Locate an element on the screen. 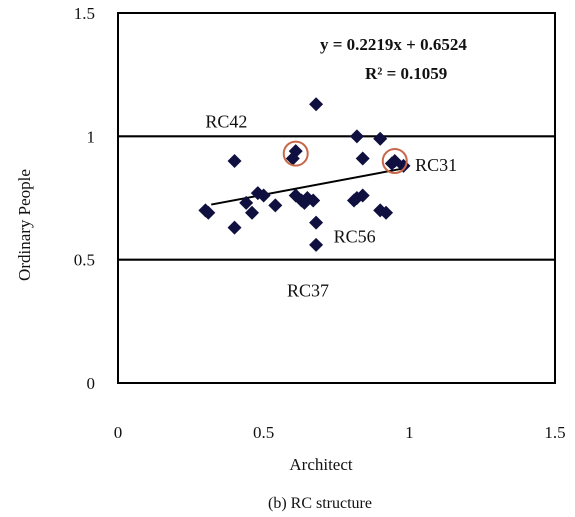  point-annotation: RC37 is located at coordinates (308, 291).